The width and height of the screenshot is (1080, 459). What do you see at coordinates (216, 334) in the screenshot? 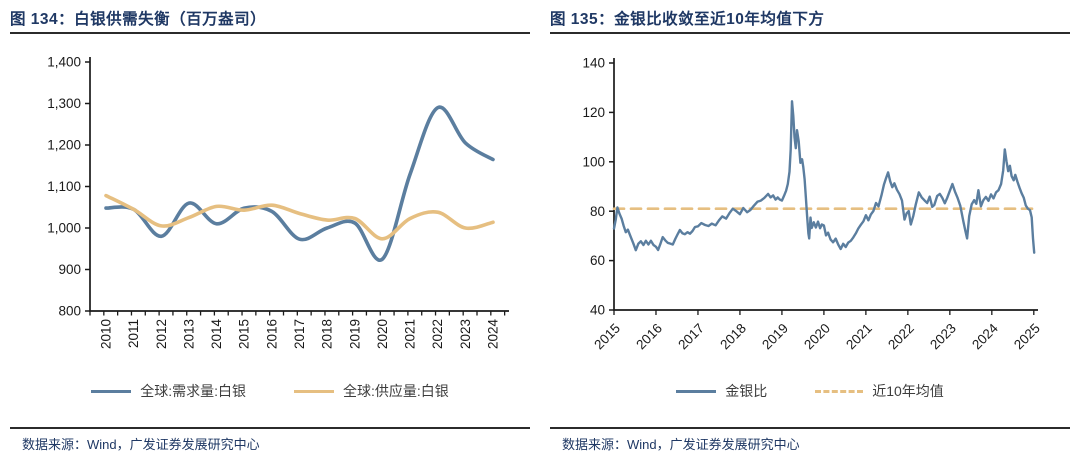
I see `x-tick-label: 2014` at bounding box center [216, 334].